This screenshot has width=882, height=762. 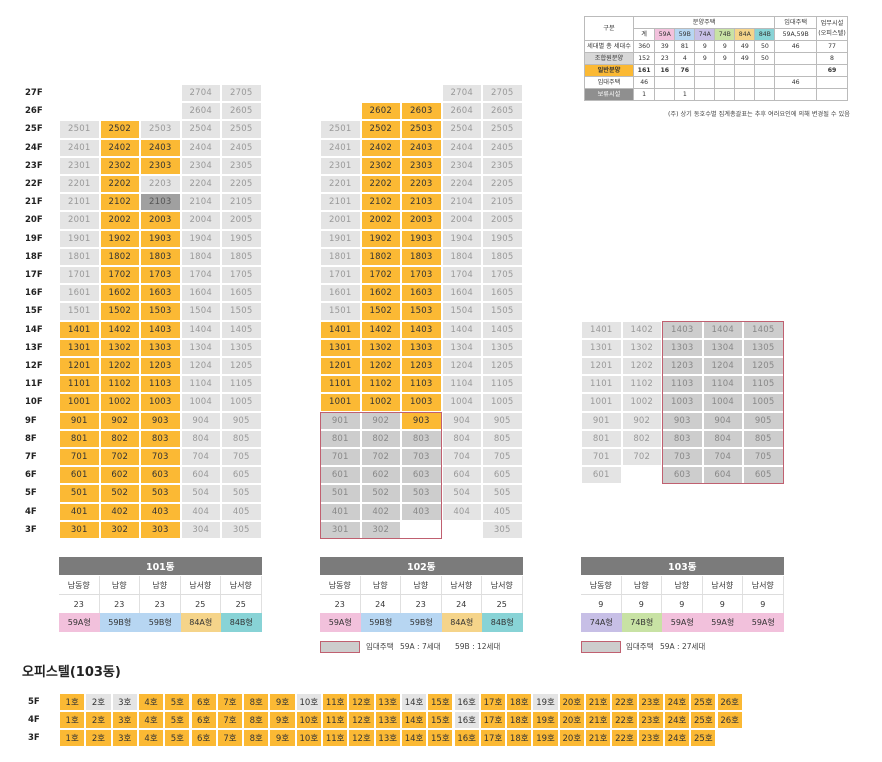 What do you see at coordinates (682, 457) in the screenshot?
I see `unit-cell: 703` at bounding box center [682, 457].